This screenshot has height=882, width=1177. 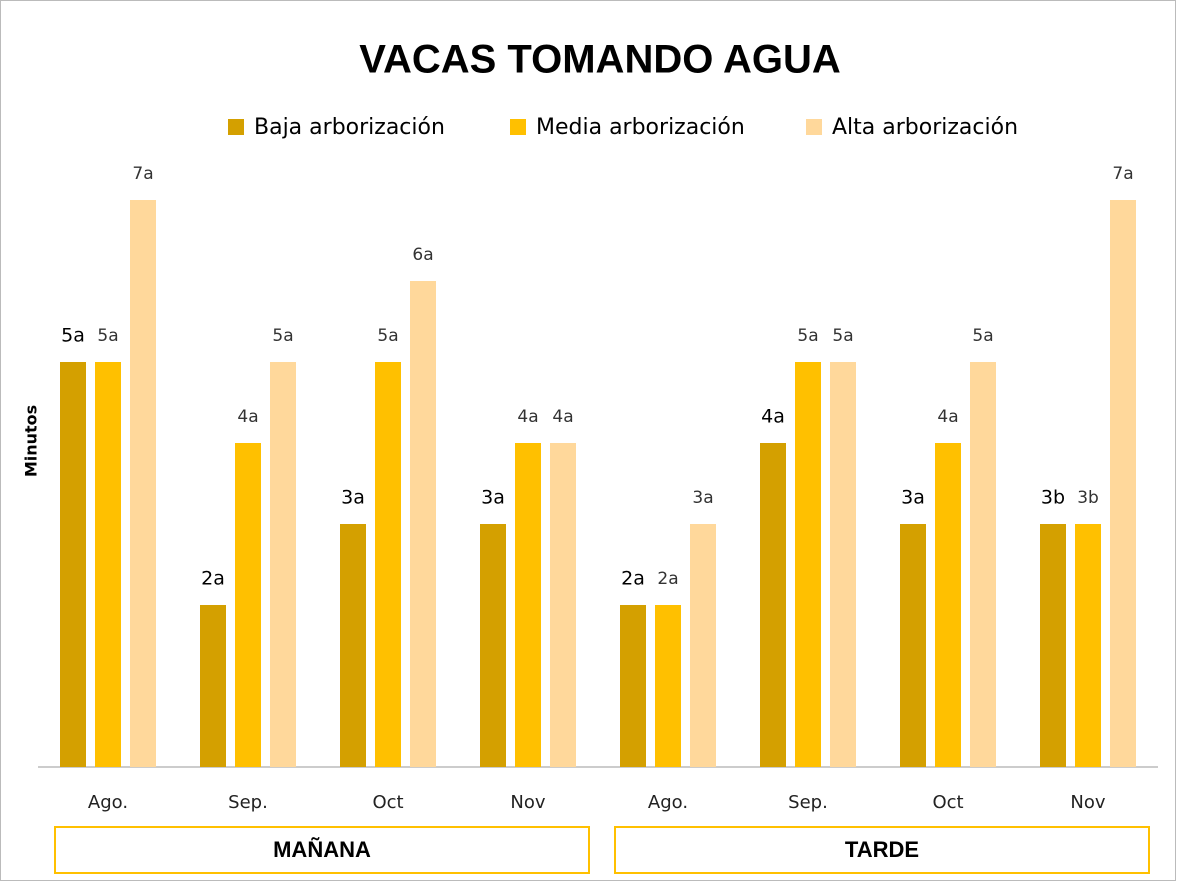 I want to click on legend-label: Media arborización, so click(x=640, y=127).